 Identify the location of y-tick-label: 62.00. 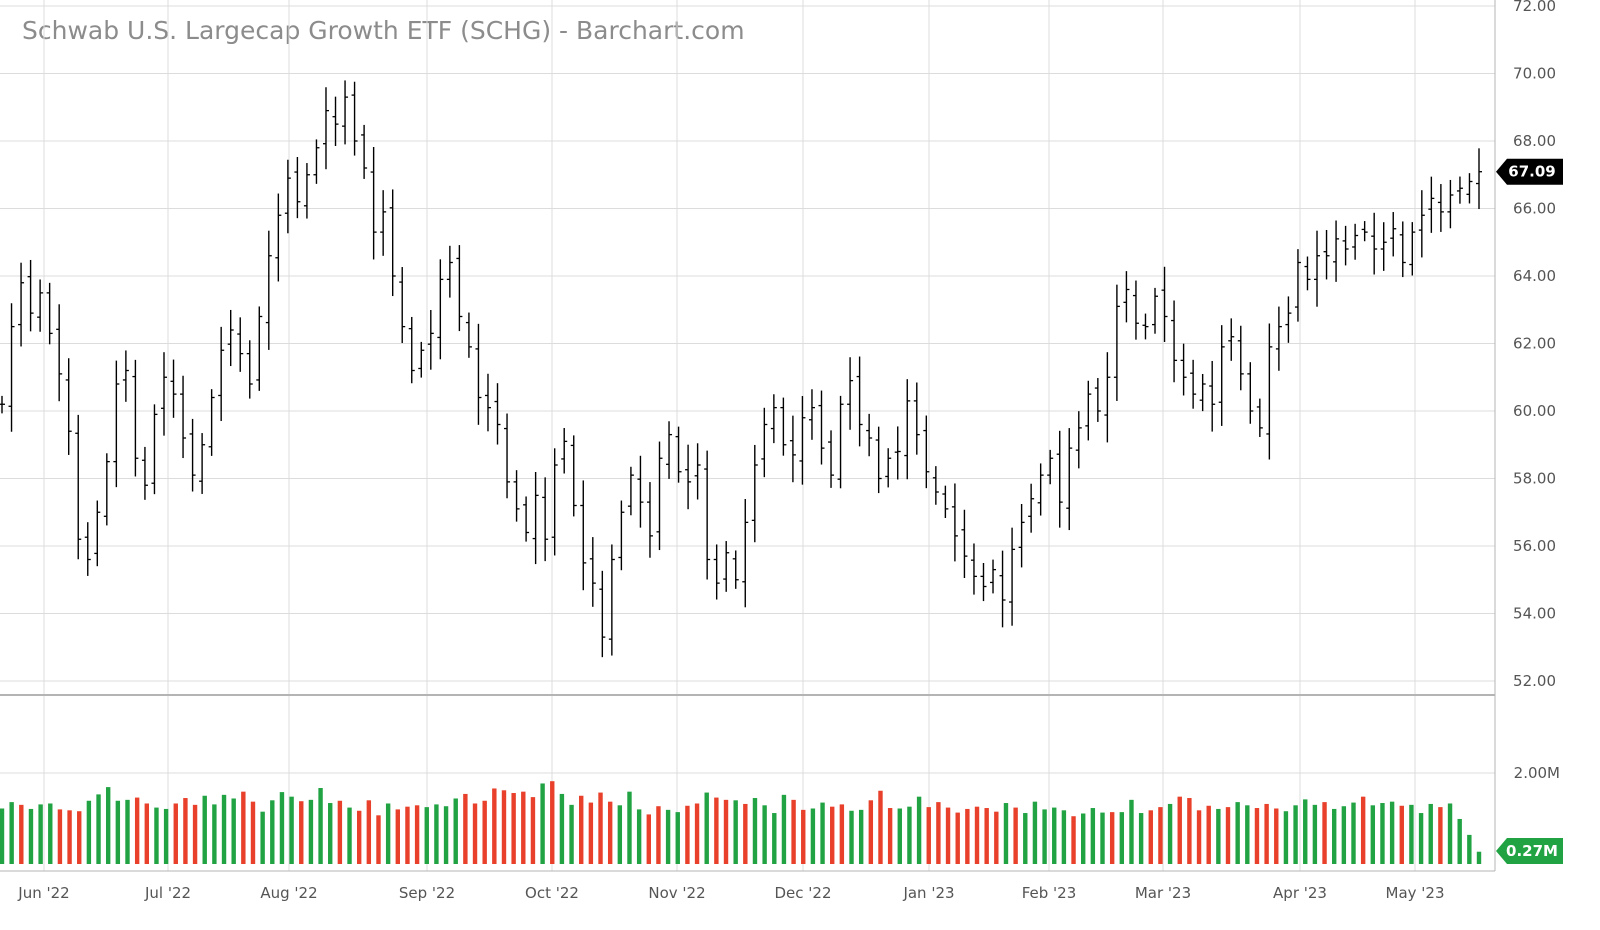
(1534, 344).